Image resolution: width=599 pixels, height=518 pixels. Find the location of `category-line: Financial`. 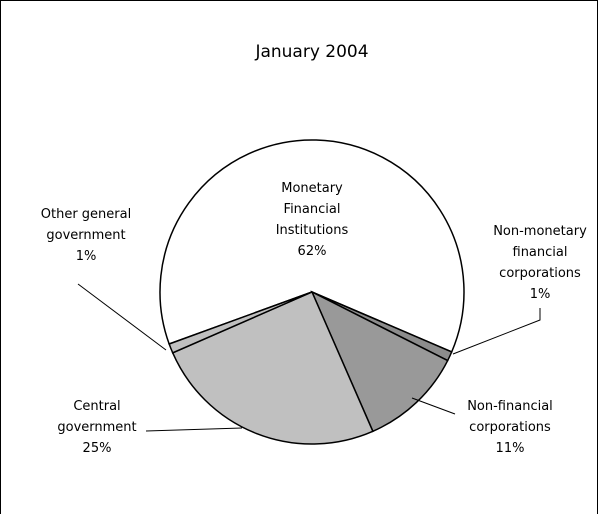

category-line: Financial is located at coordinates (312, 209).